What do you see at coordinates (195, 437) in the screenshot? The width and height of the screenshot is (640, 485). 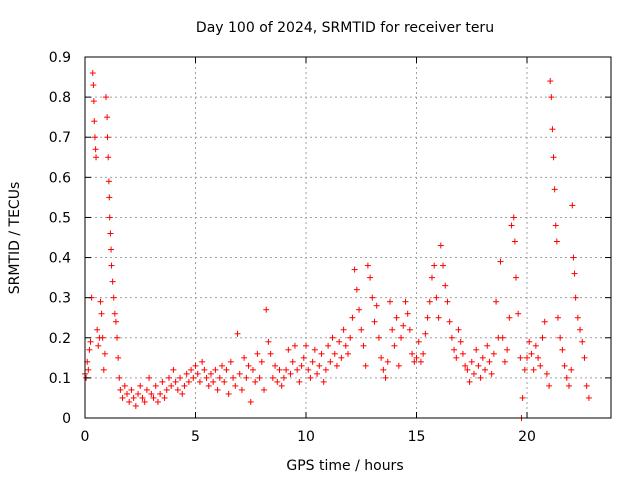 I see `x-tick-label: 5` at bounding box center [195, 437].